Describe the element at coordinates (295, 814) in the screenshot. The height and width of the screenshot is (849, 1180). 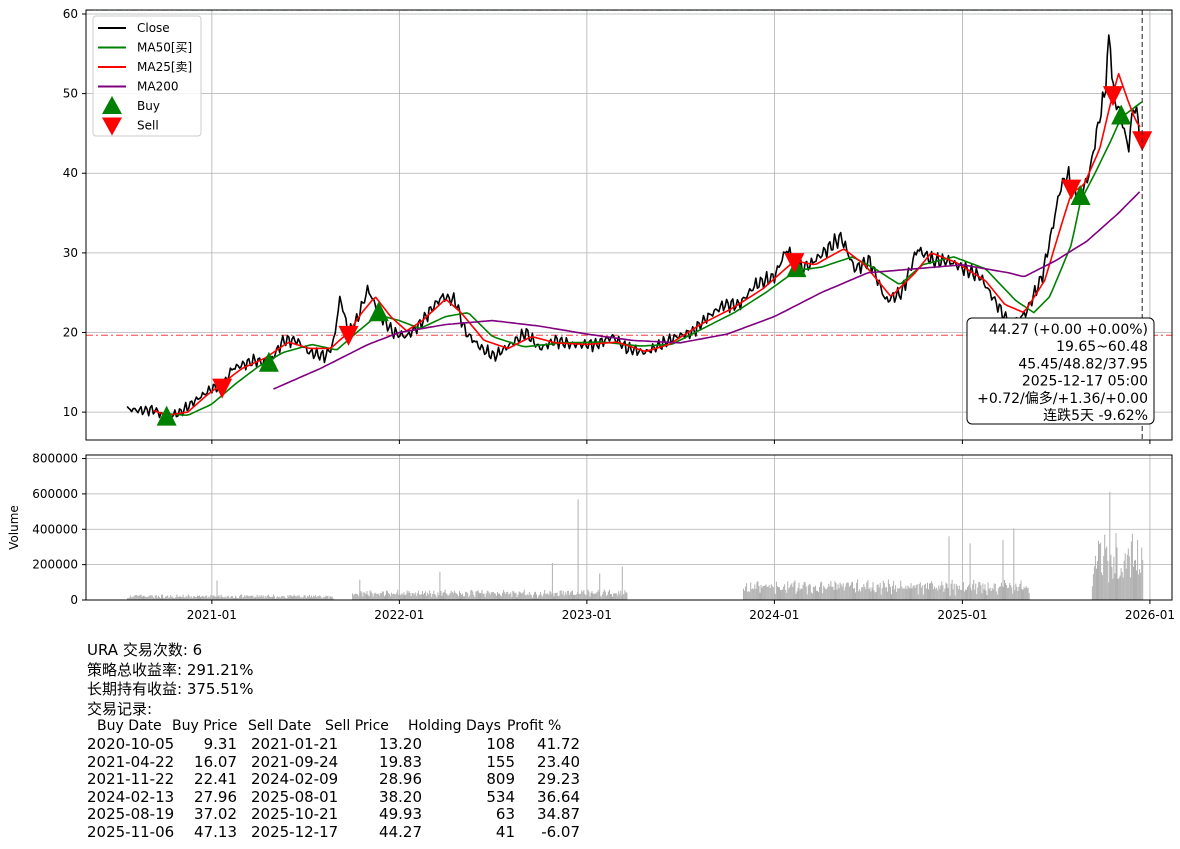
I see `table-cell: 2025-10-21` at that location.